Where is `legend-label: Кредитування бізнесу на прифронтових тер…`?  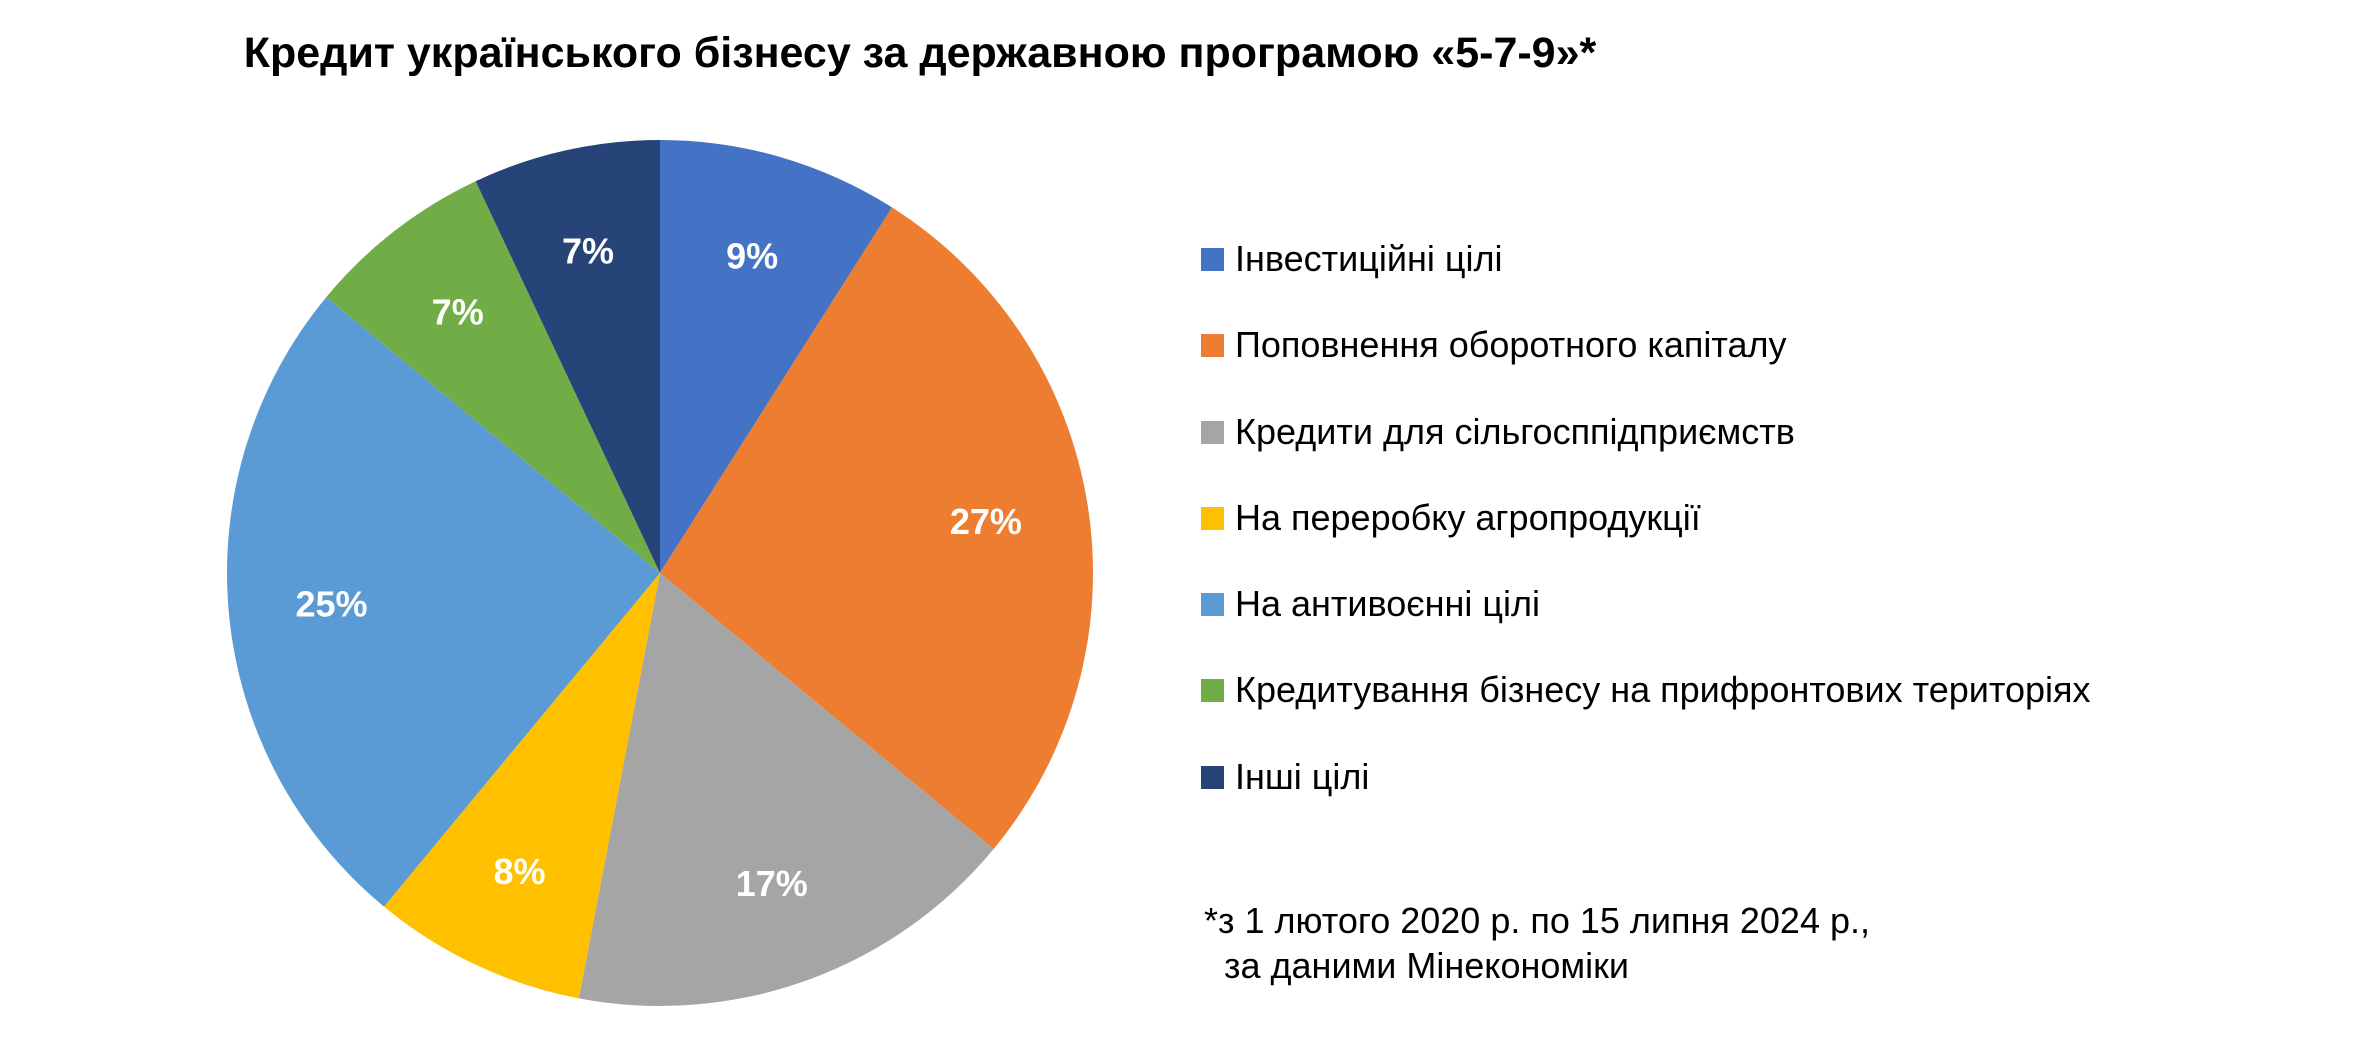
legend-label: Кредитування бізнесу на прифронтових тер… is located at coordinates (1663, 690).